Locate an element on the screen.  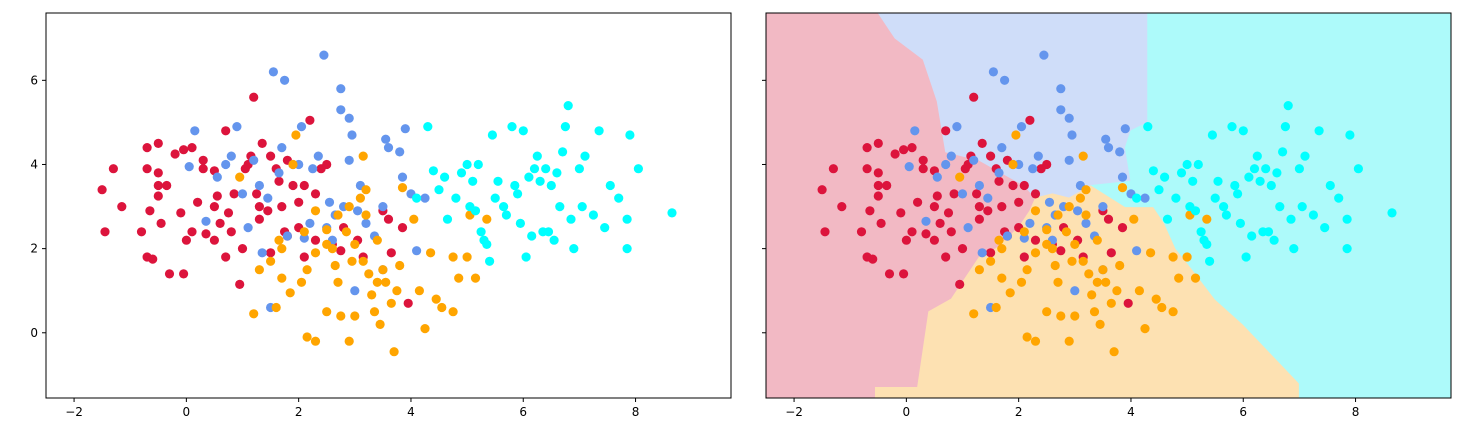
x-tick-label: 4 is located at coordinates (411, 412).